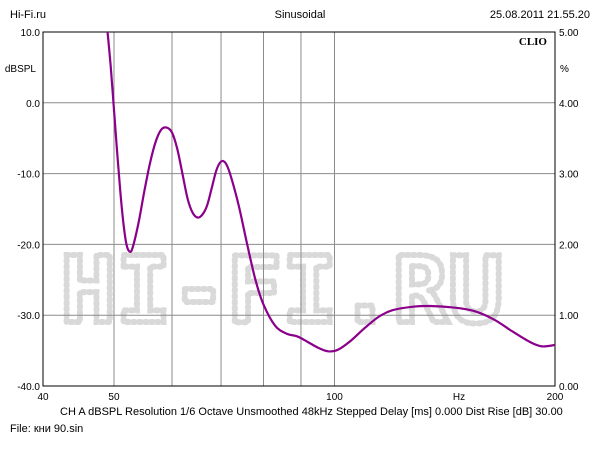 The height and width of the screenshot is (450, 600). Describe the element at coordinates (569, 104) in the screenshot. I see `y2-tick-label-1: 4.00` at that location.